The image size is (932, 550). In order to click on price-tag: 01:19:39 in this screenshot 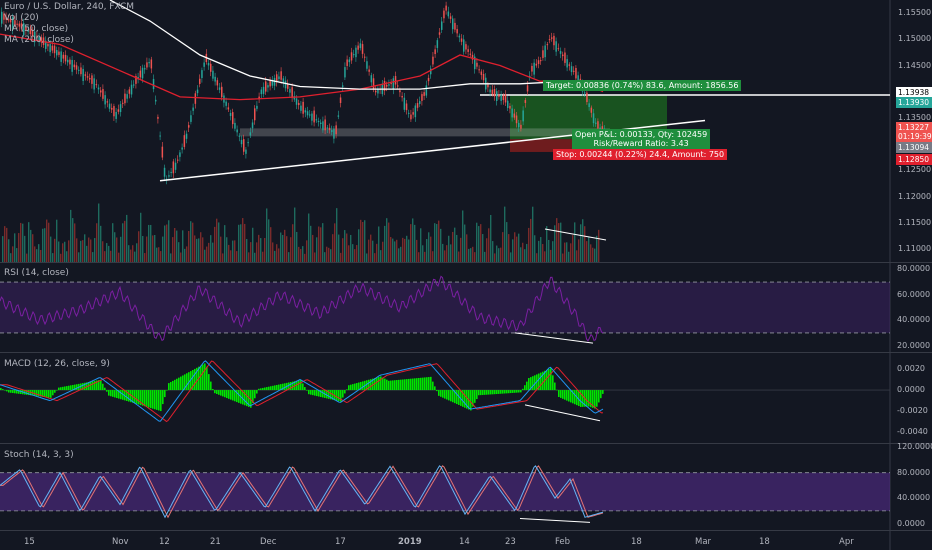, I will do `click(914, 136)`.